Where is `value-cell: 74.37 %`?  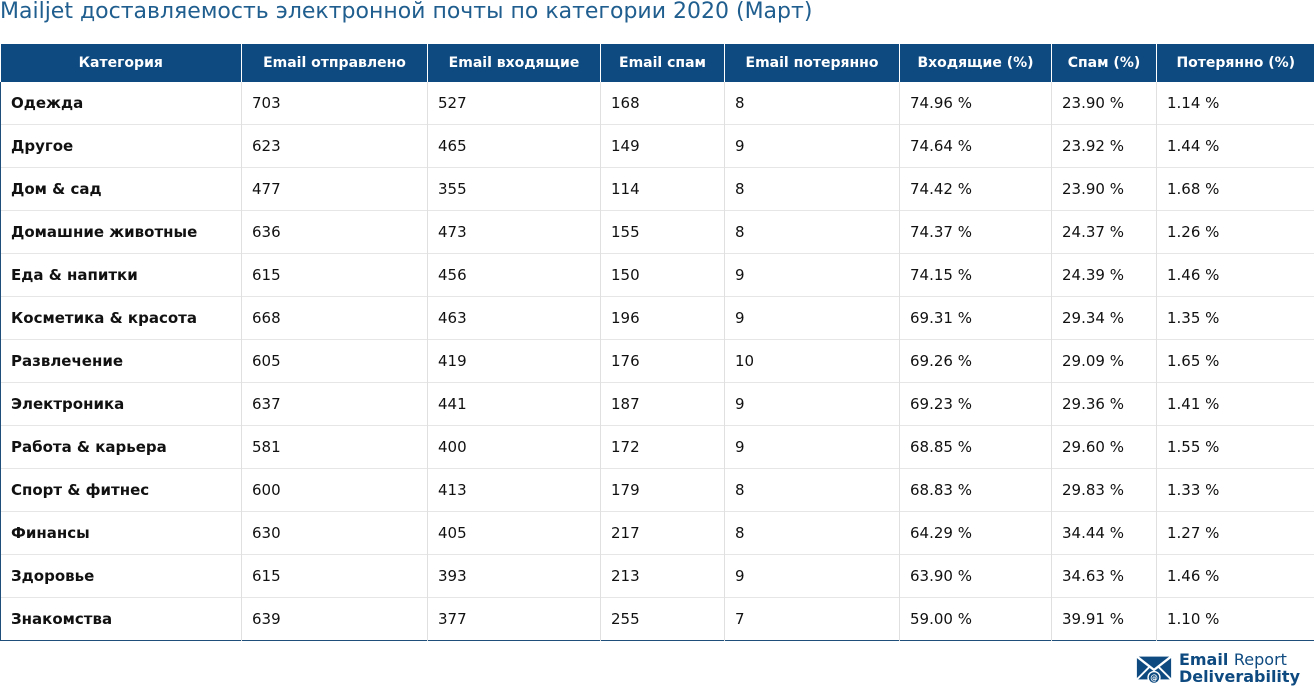
value-cell: 74.37 % is located at coordinates (975, 232).